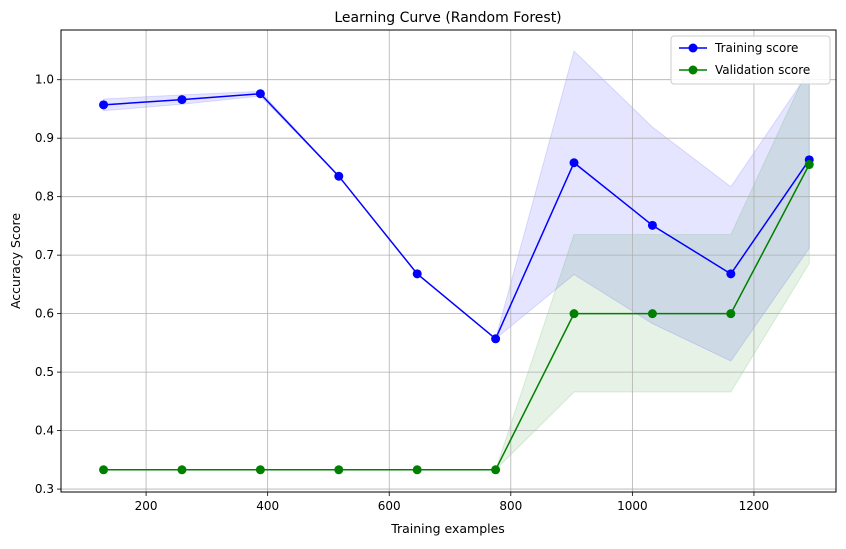 This screenshot has width=846, height=549. I want to click on legend-box, so click(750, 60).